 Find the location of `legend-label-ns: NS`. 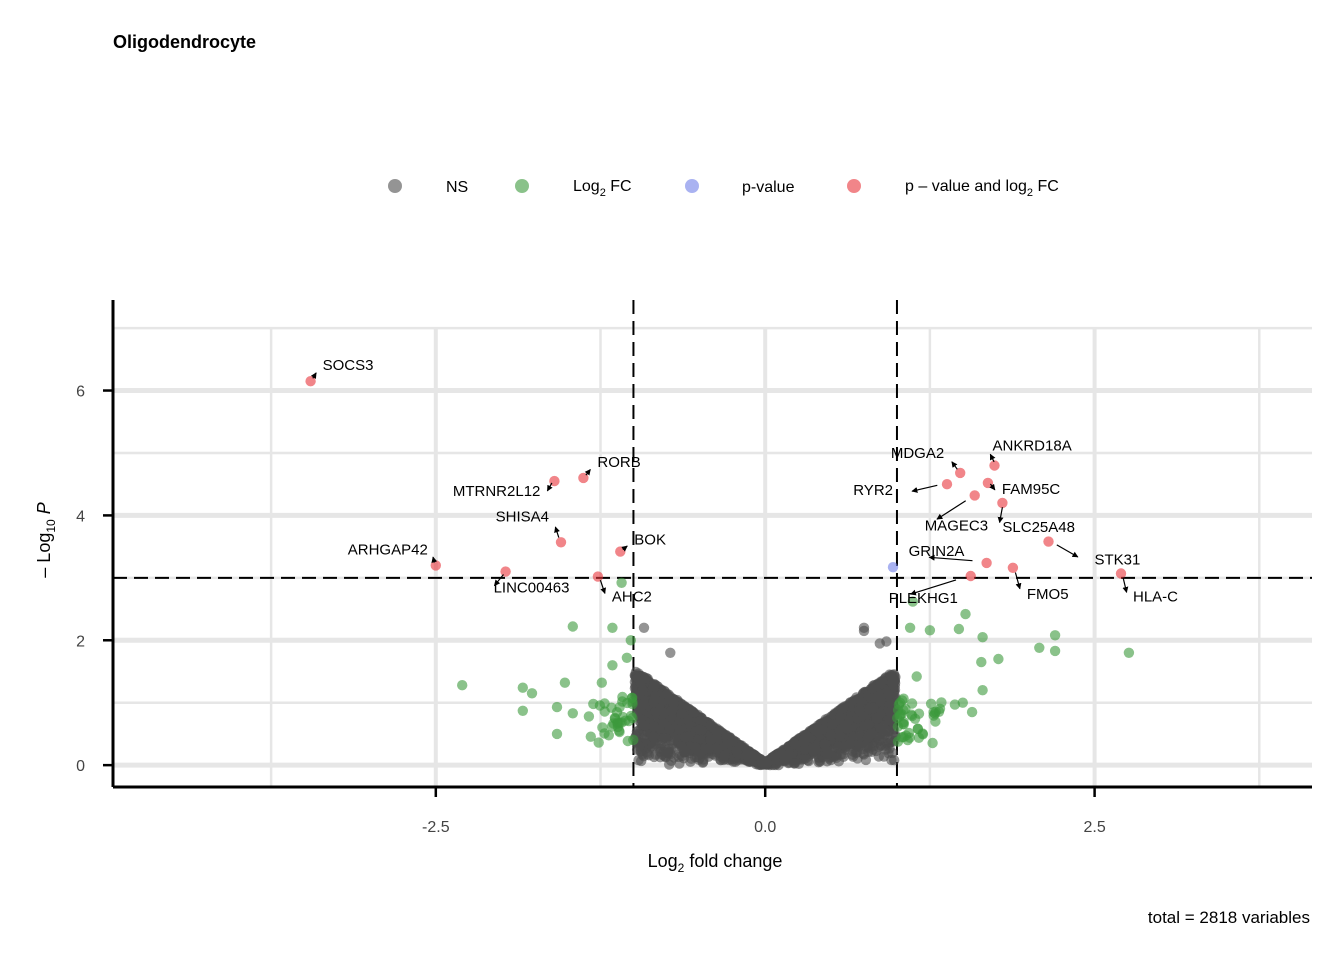

legend-label-ns: NS is located at coordinates (457, 187).